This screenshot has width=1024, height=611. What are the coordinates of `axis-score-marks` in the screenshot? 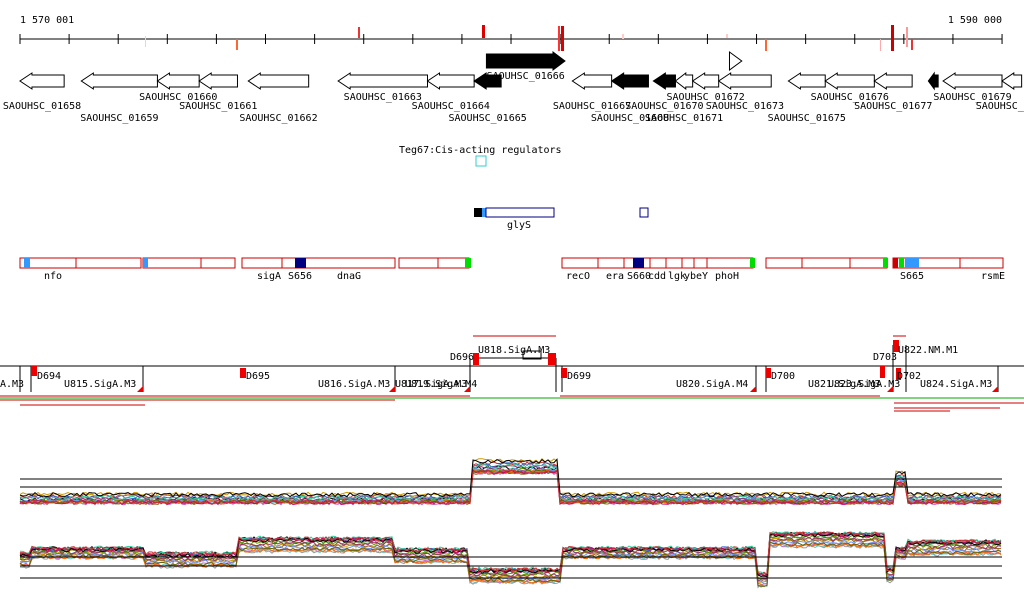 It's located at (529, 38).